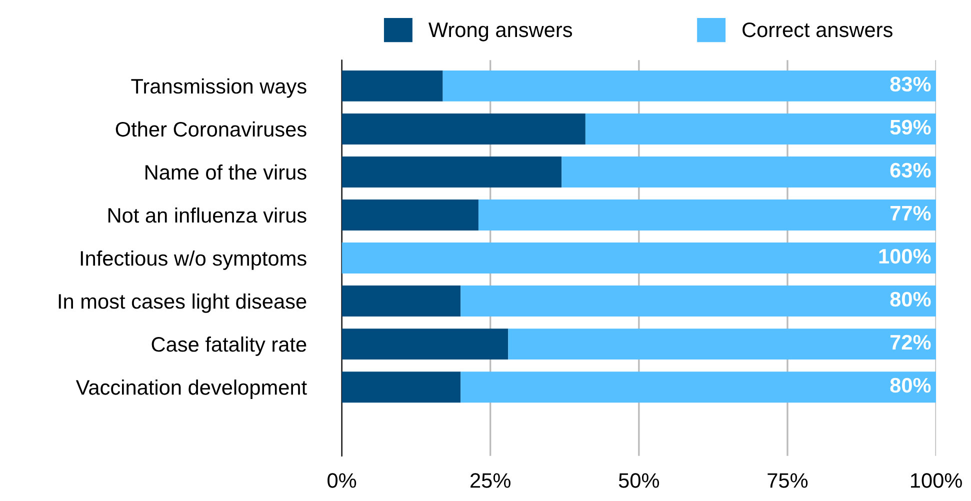 Image resolution: width=971 pixels, height=501 pixels. I want to click on y-tick-label: In most cases light disease, so click(182, 303).